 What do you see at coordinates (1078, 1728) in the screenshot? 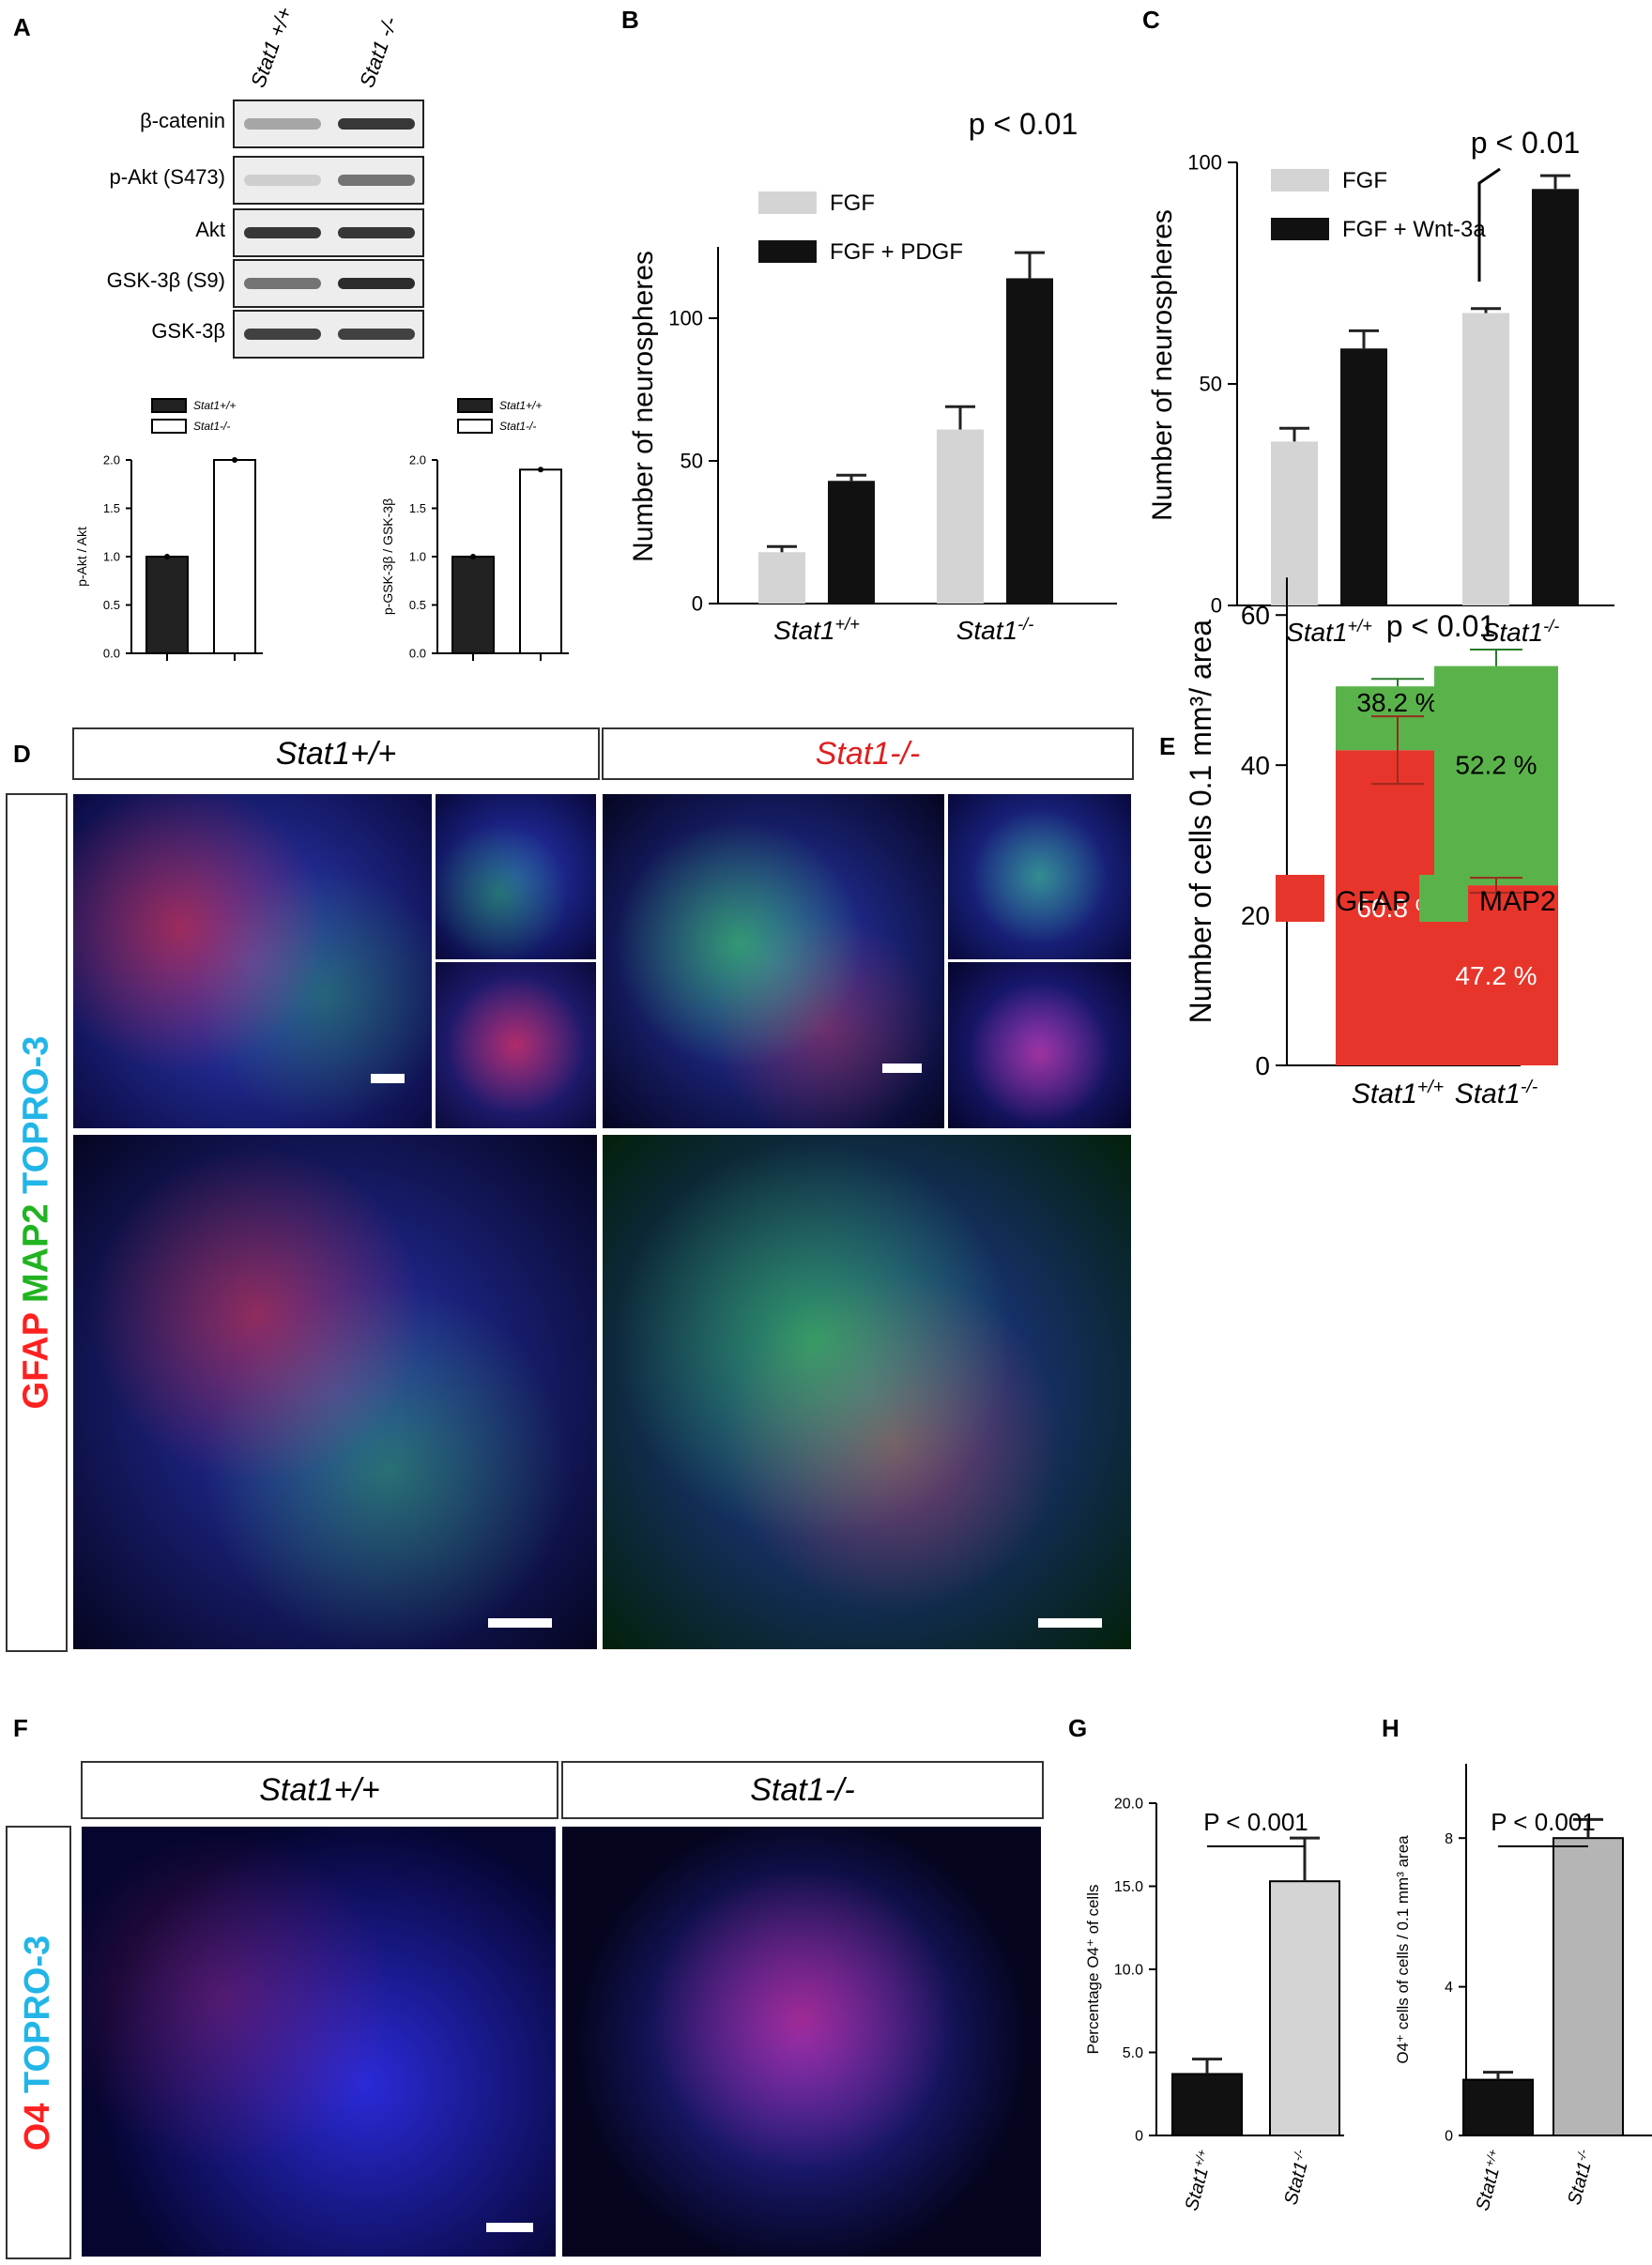
I see `panel-letter-g: G` at bounding box center [1078, 1728].